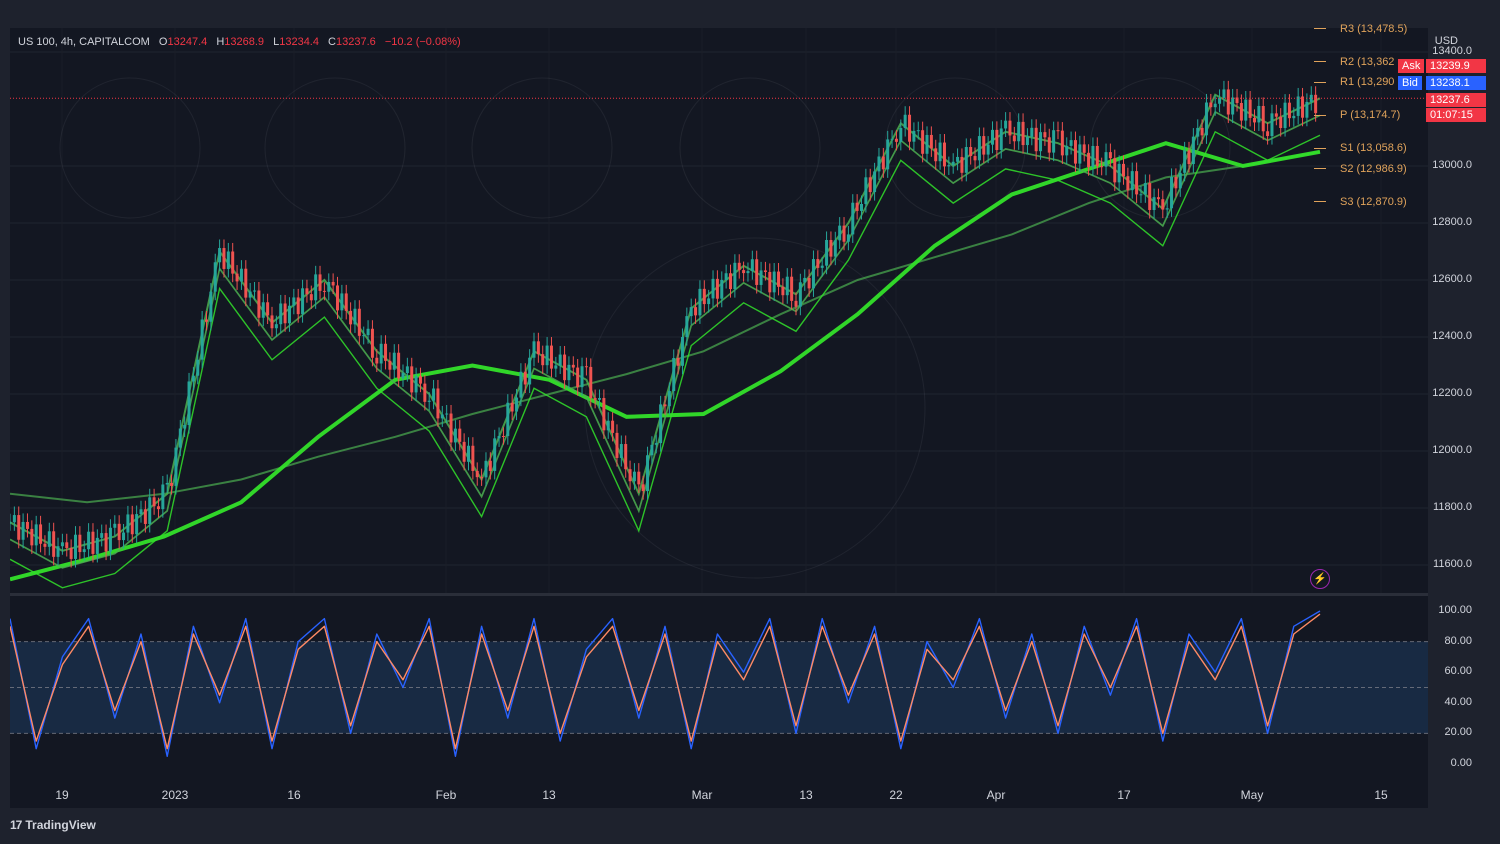 The width and height of the screenshot is (1500, 844). What do you see at coordinates (1458, 671) in the screenshot?
I see `oscillator-tick-label: 60.00` at bounding box center [1458, 671].